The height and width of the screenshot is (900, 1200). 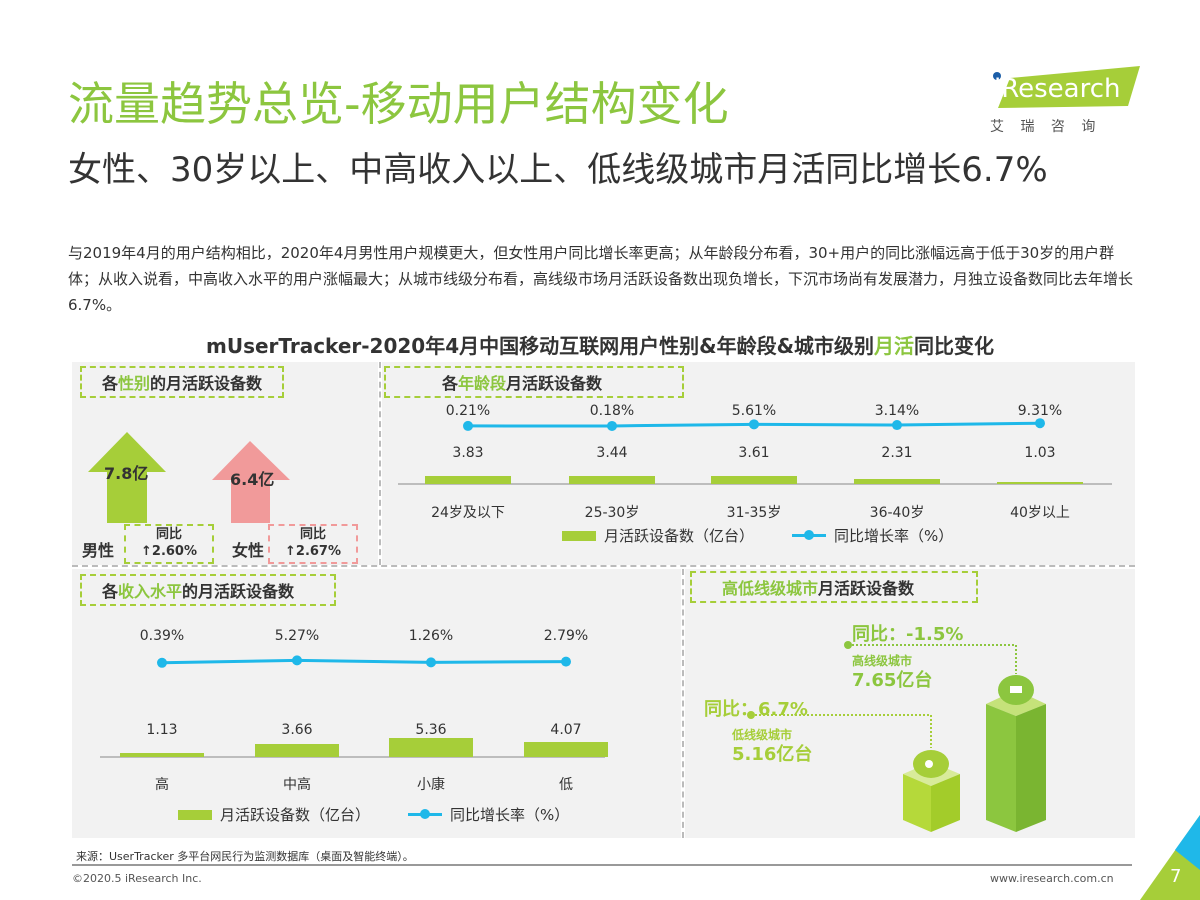 What do you see at coordinates (762, 735) in the screenshot?
I see `low-tier-label: 低线级城市` at bounding box center [762, 735].